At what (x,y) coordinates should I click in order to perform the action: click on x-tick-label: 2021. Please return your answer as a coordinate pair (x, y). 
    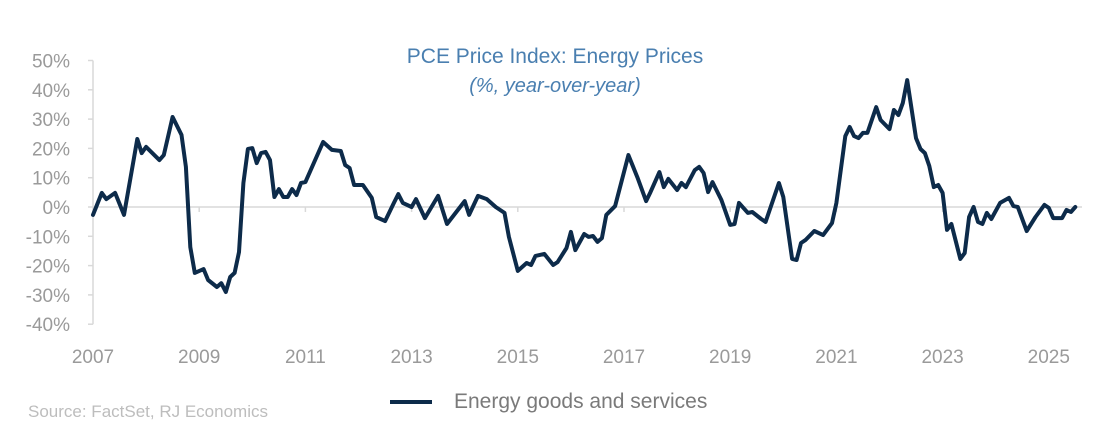
    Looking at the image, I should click on (836, 357).